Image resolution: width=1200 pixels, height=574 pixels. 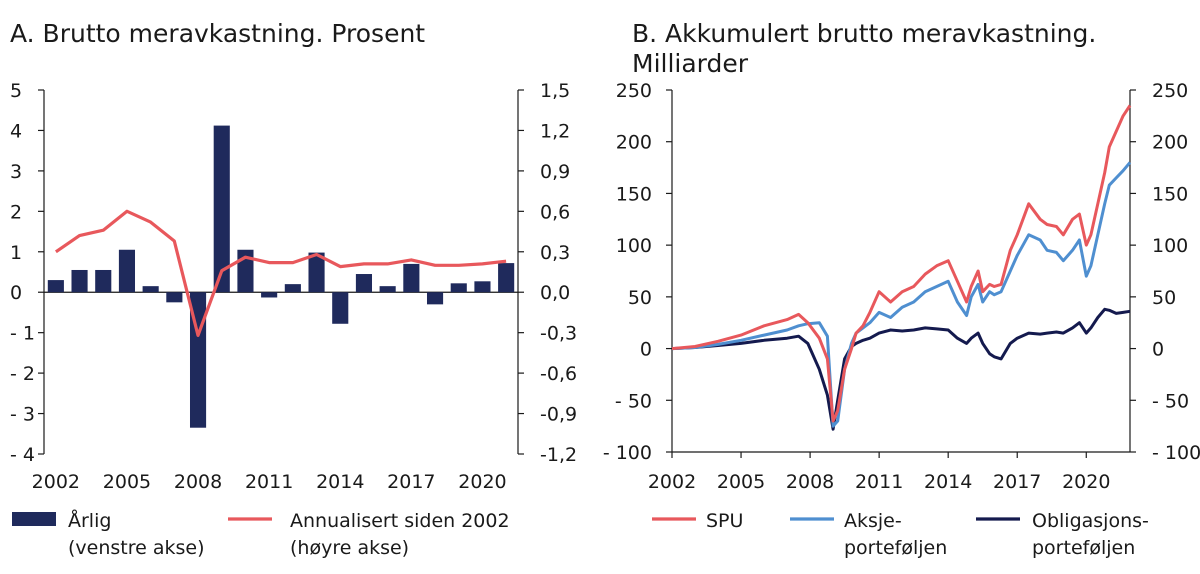 I want to click on chart-b-title-line-2: Milliarder, so click(x=690, y=63).